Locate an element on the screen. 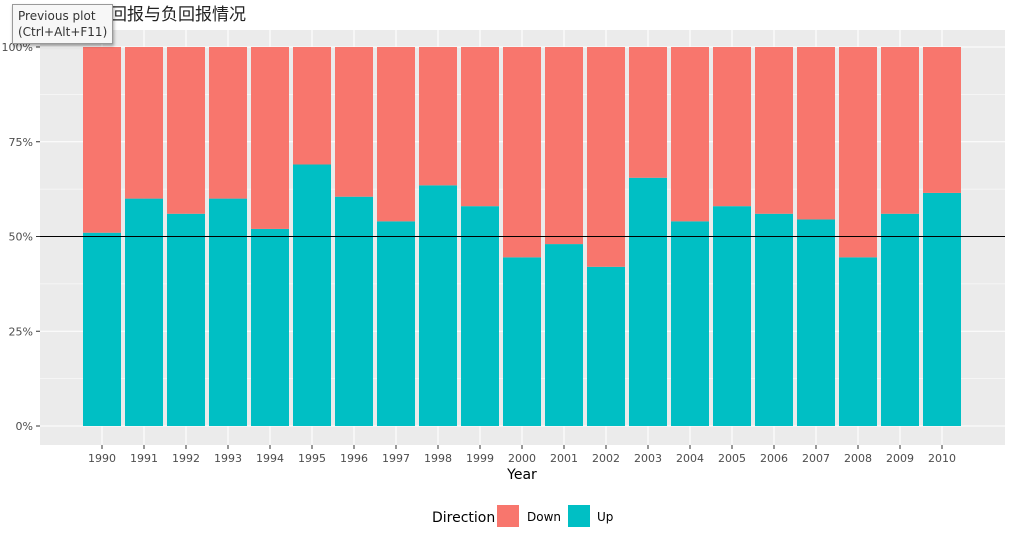 Image resolution: width=1010 pixels, height=540 pixels. bar-down-1995 is located at coordinates (312, 106).